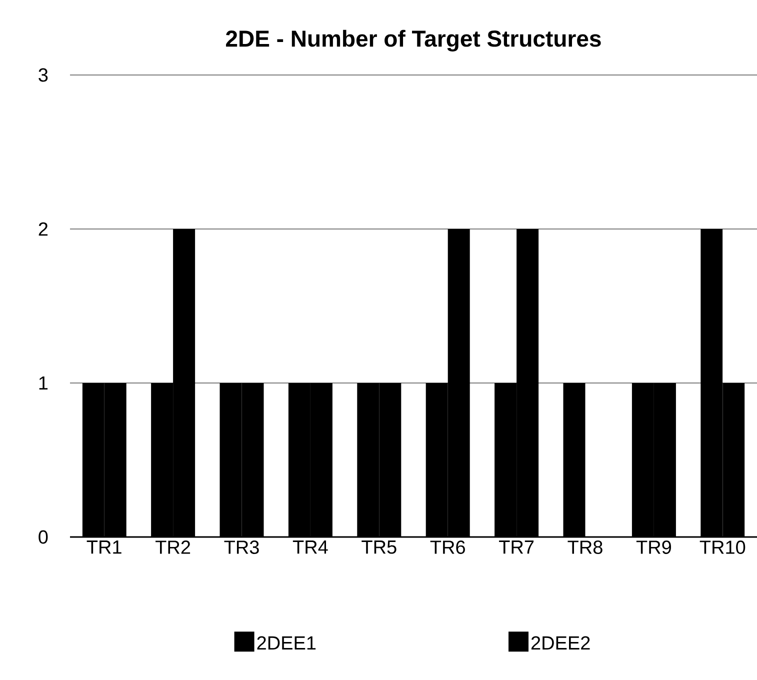 This screenshot has height=680, width=757. I want to click on chart-title: 2DE - Number of Target Structures, so click(413, 41).